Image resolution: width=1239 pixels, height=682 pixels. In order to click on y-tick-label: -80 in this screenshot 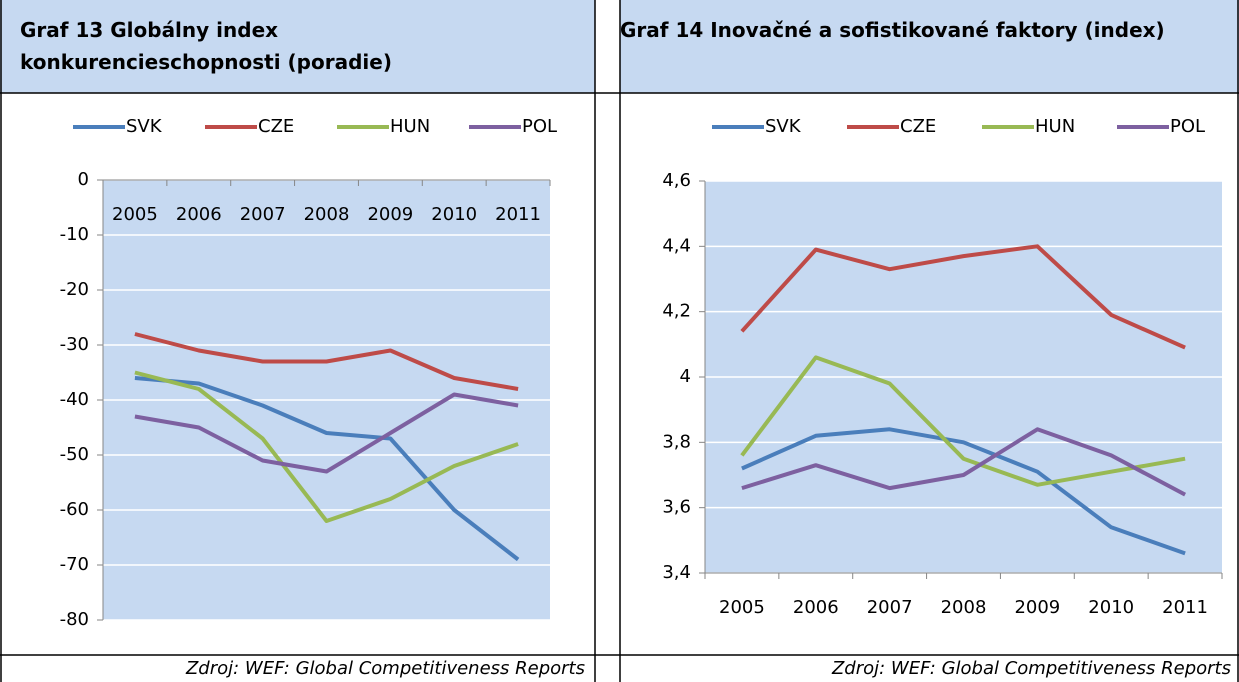, I will do `click(74, 619)`.